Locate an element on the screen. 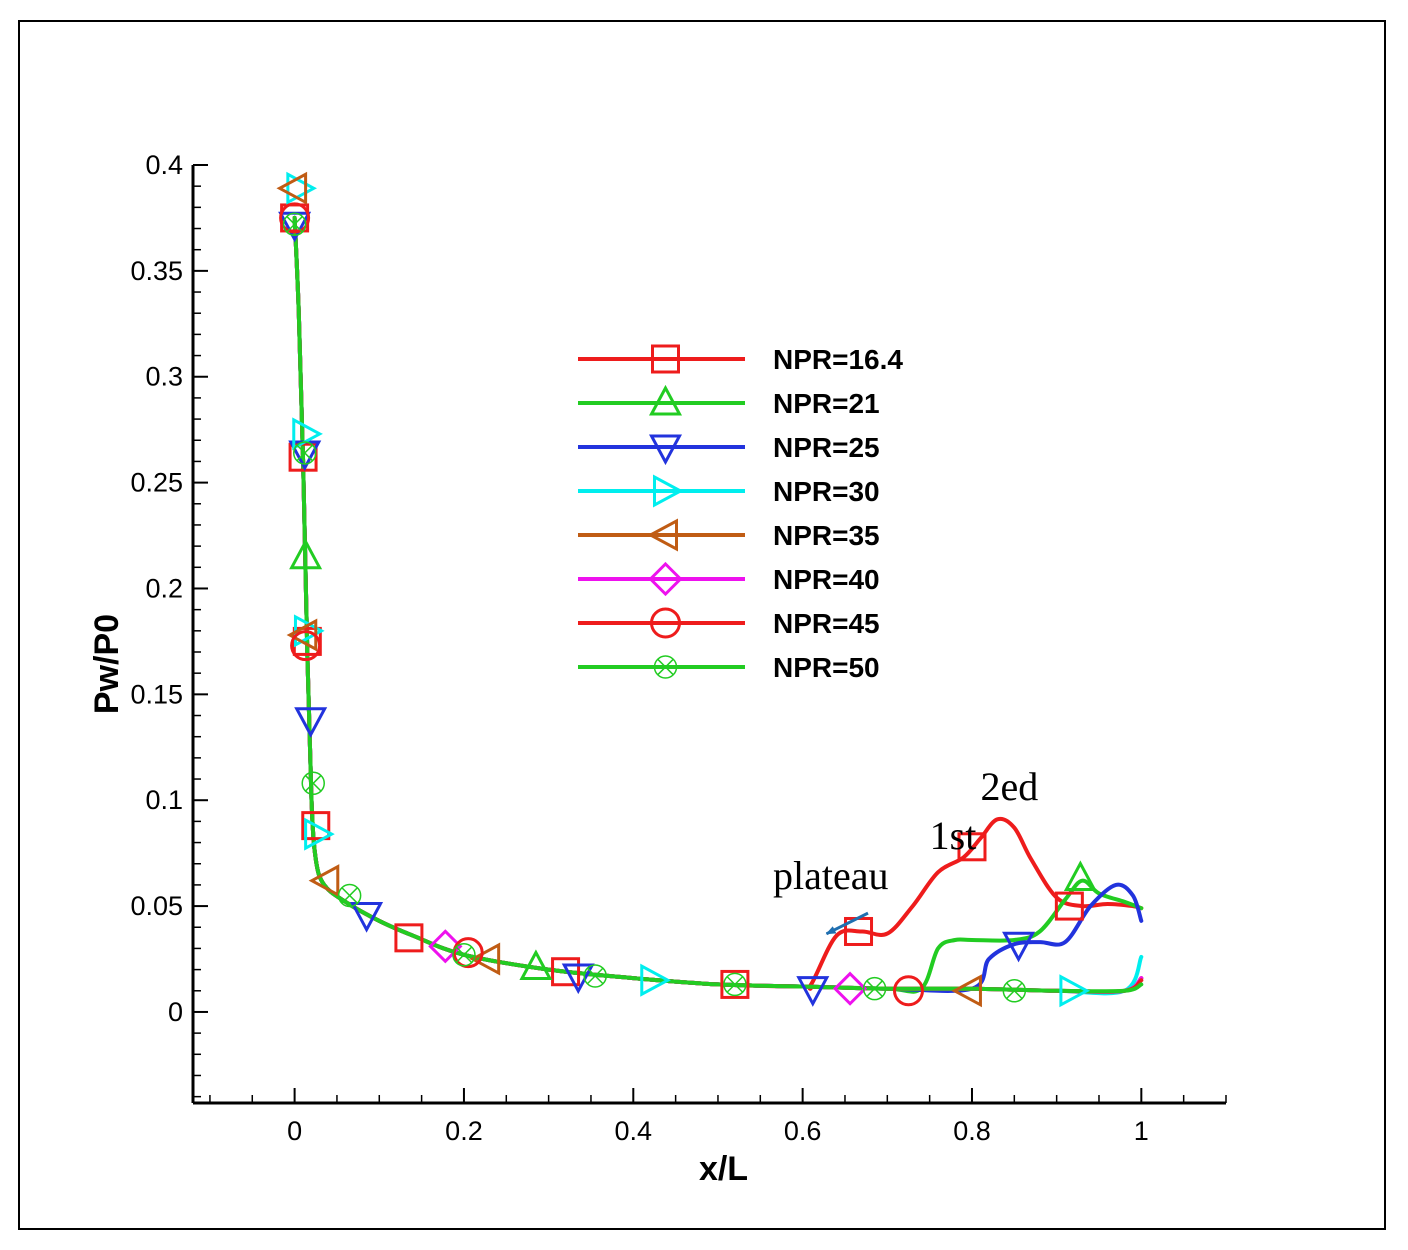  x-axis-title: x/L is located at coordinates (723, 1169).